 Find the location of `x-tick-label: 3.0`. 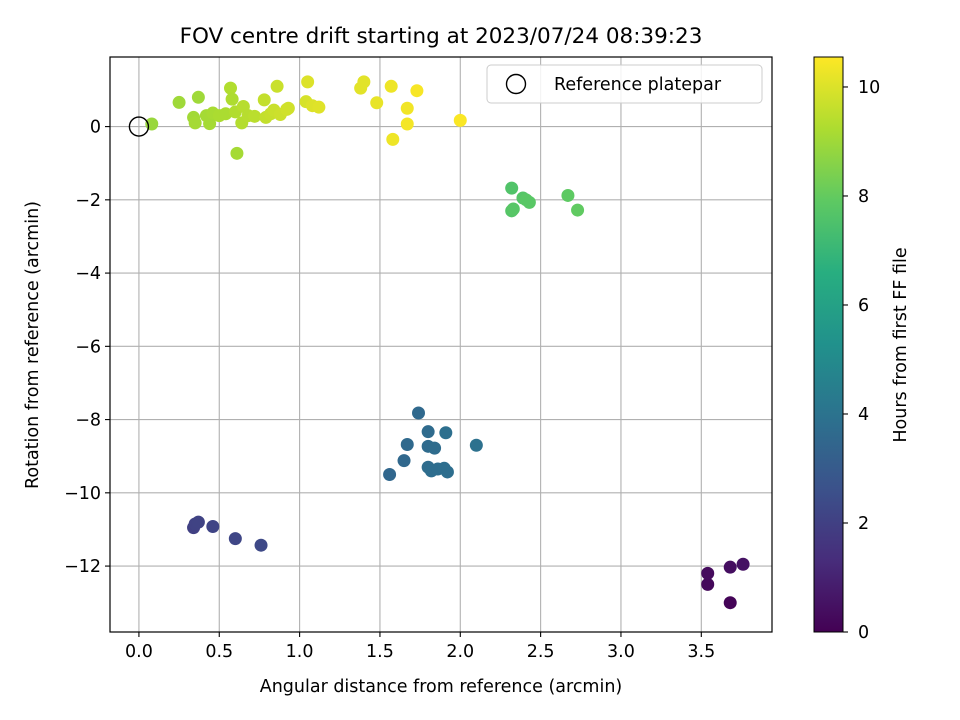

x-tick-label: 3.0 is located at coordinates (621, 652).